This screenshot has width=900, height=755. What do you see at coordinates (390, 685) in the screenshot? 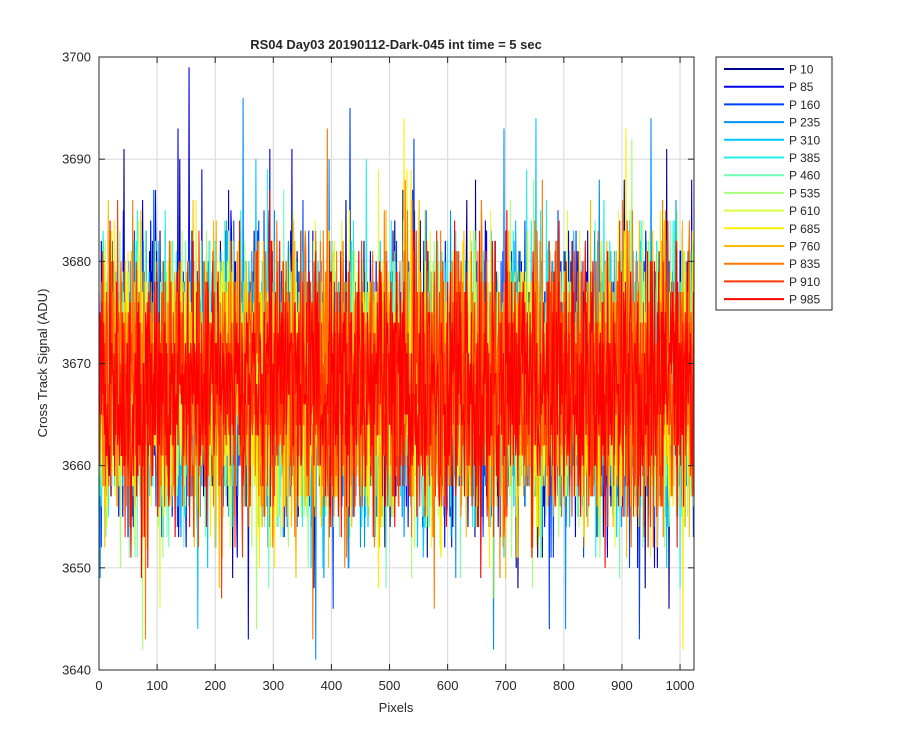
I see `x-tick-label: 500` at bounding box center [390, 685].